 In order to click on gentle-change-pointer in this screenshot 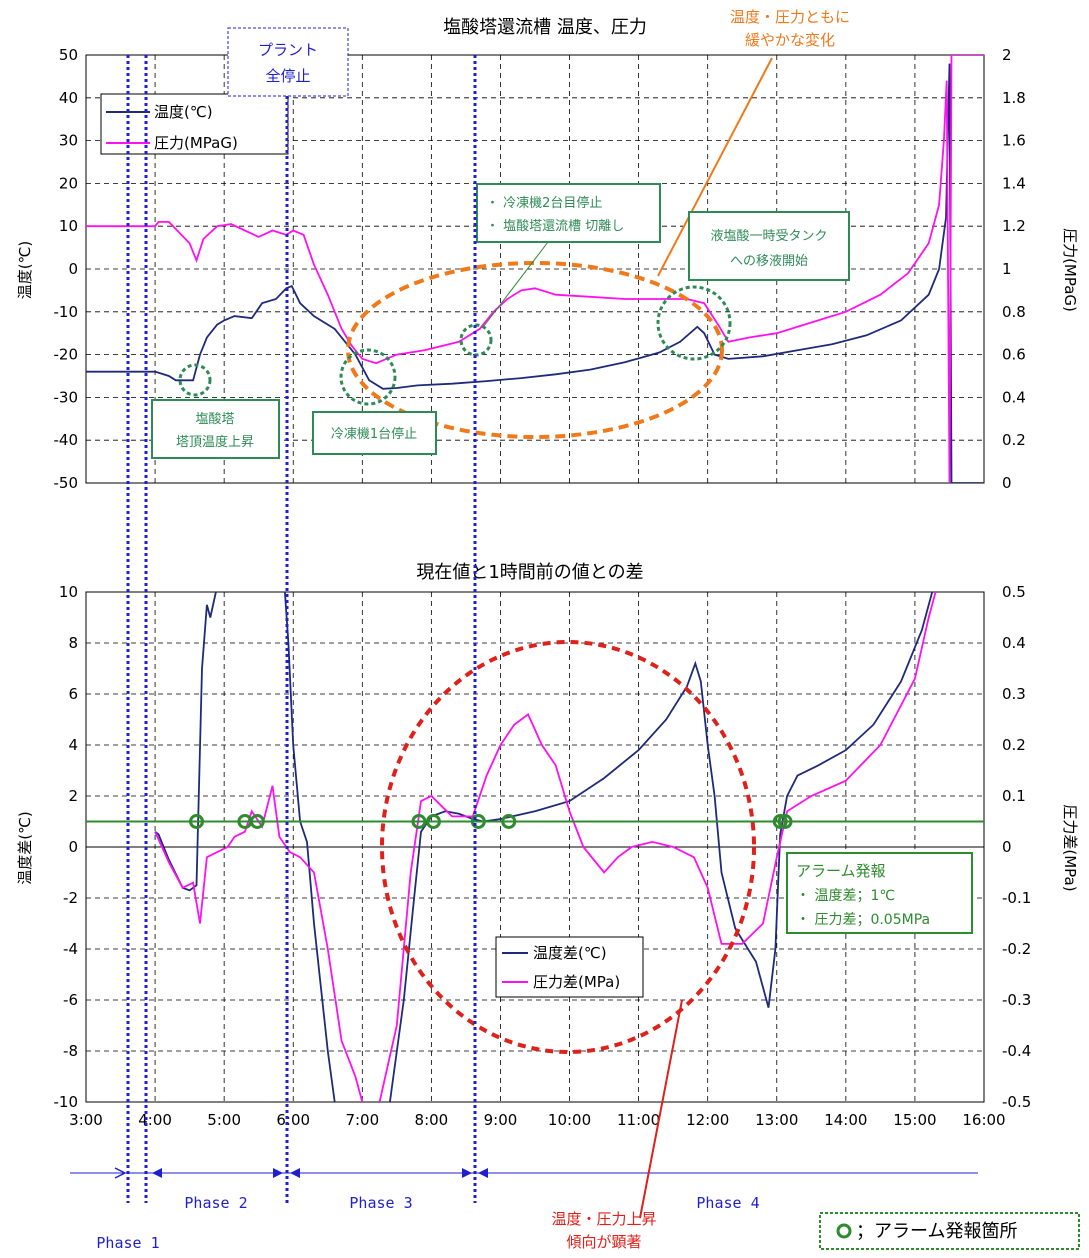, I will do `click(715, 167)`.